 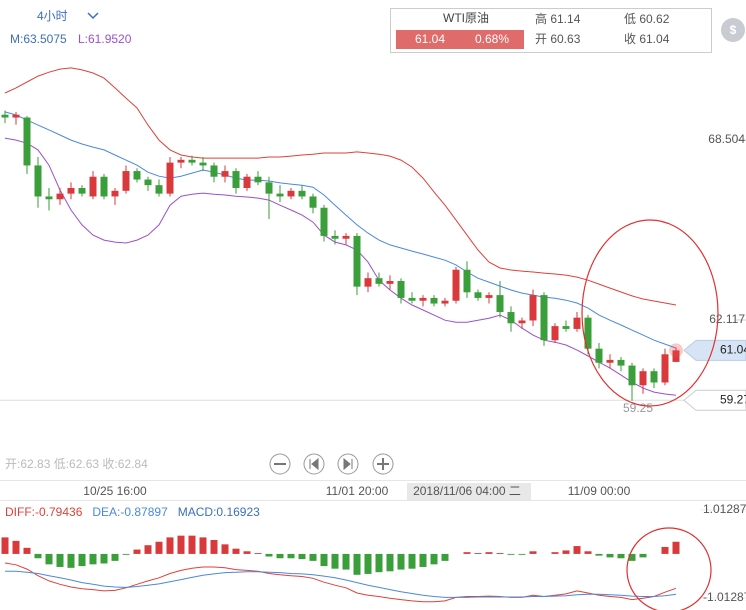 What do you see at coordinates (219, 512) in the screenshot?
I see `legend-label: MACD:0.16923` at bounding box center [219, 512].